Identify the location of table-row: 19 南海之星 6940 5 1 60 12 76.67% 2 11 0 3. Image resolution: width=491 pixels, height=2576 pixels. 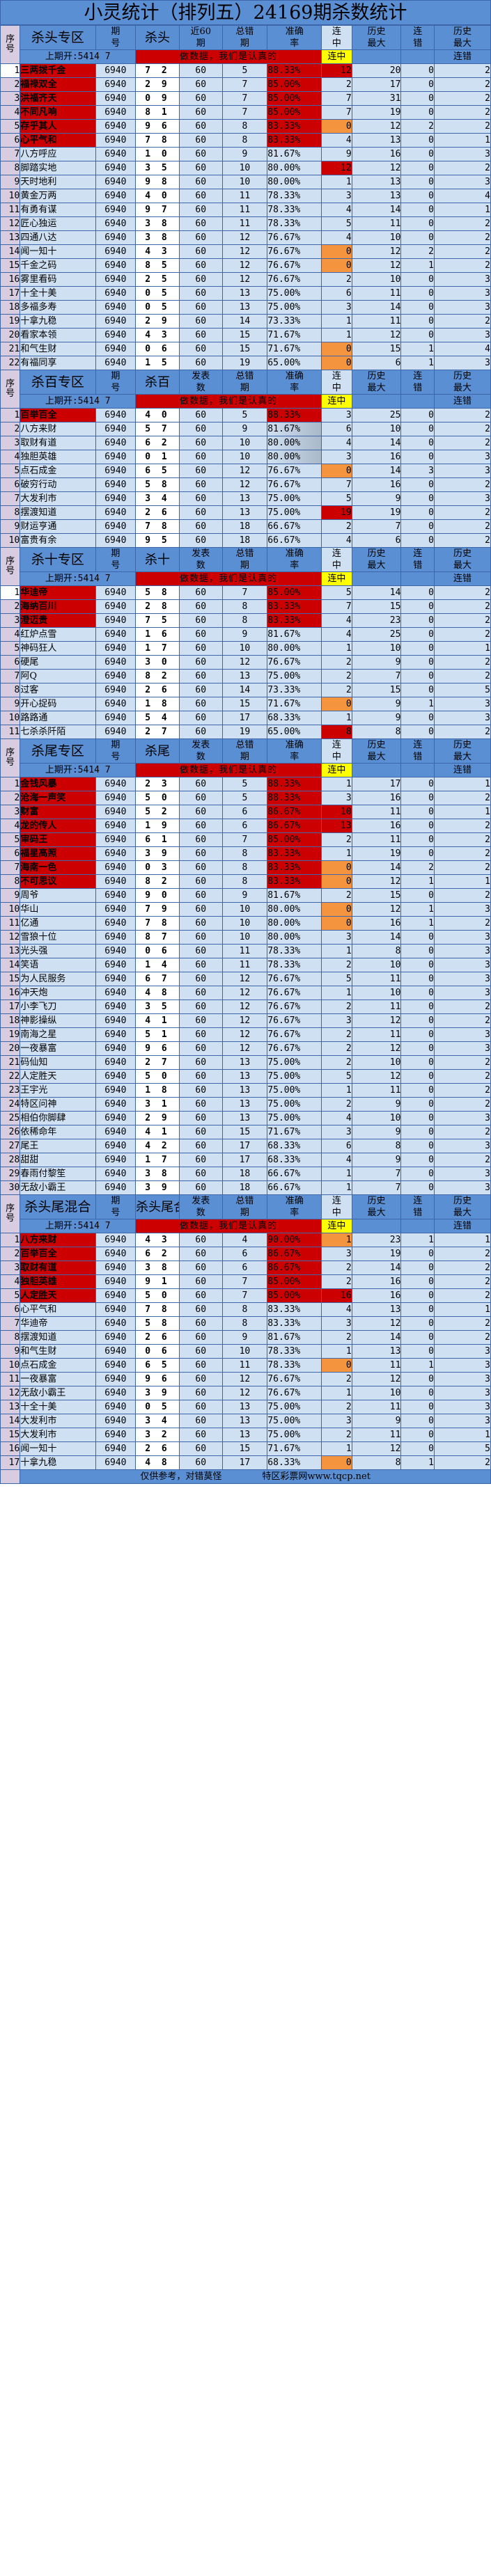
(245, 1034).